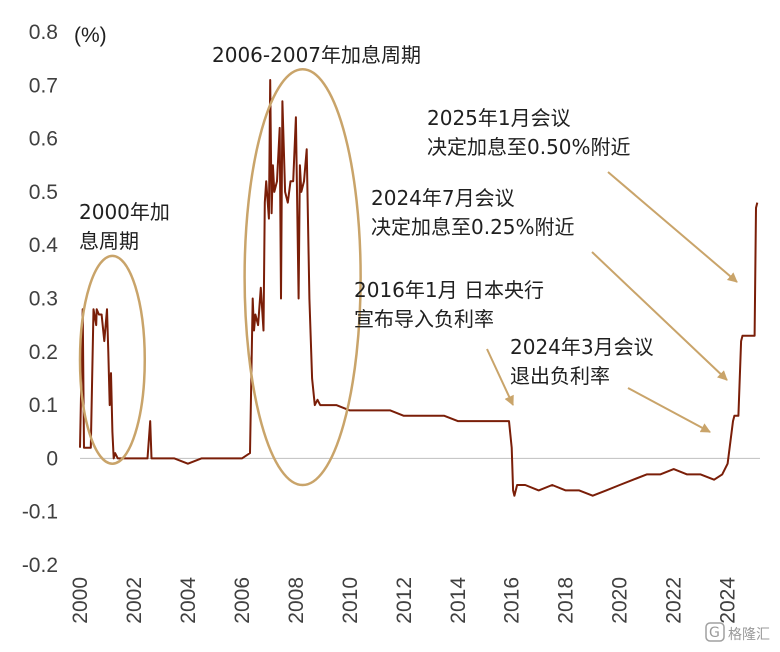 This screenshot has width=780, height=652. What do you see at coordinates (43, 139) in the screenshot?
I see `y-tick-label: 0.6` at bounding box center [43, 139].